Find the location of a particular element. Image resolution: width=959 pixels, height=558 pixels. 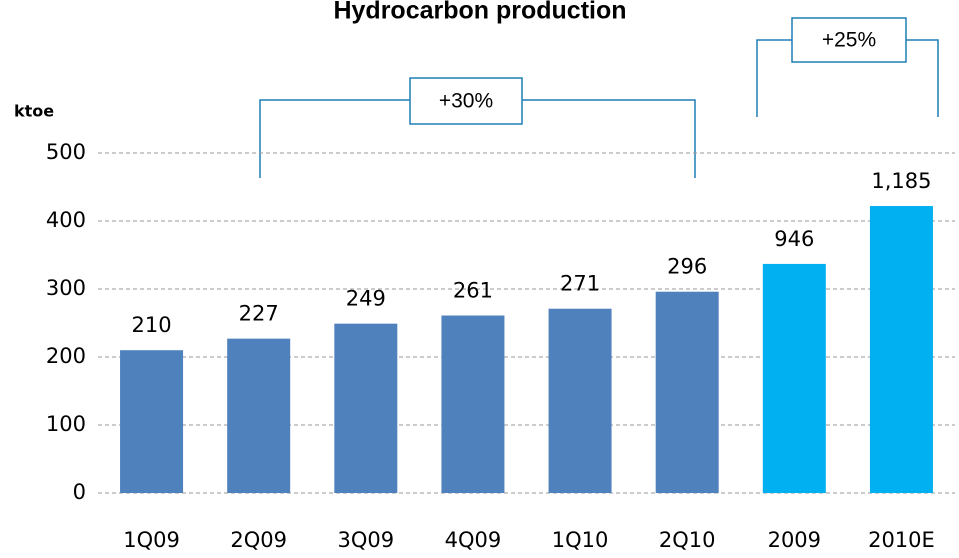

x-tick-label: 2Q10 is located at coordinates (687, 540).